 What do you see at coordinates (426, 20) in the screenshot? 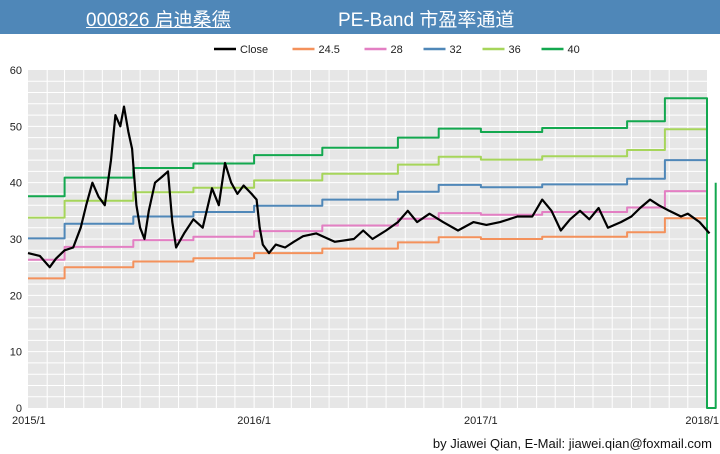
I see `chart-title: PE-Band 市盈率通道` at bounding box center [426, 20].